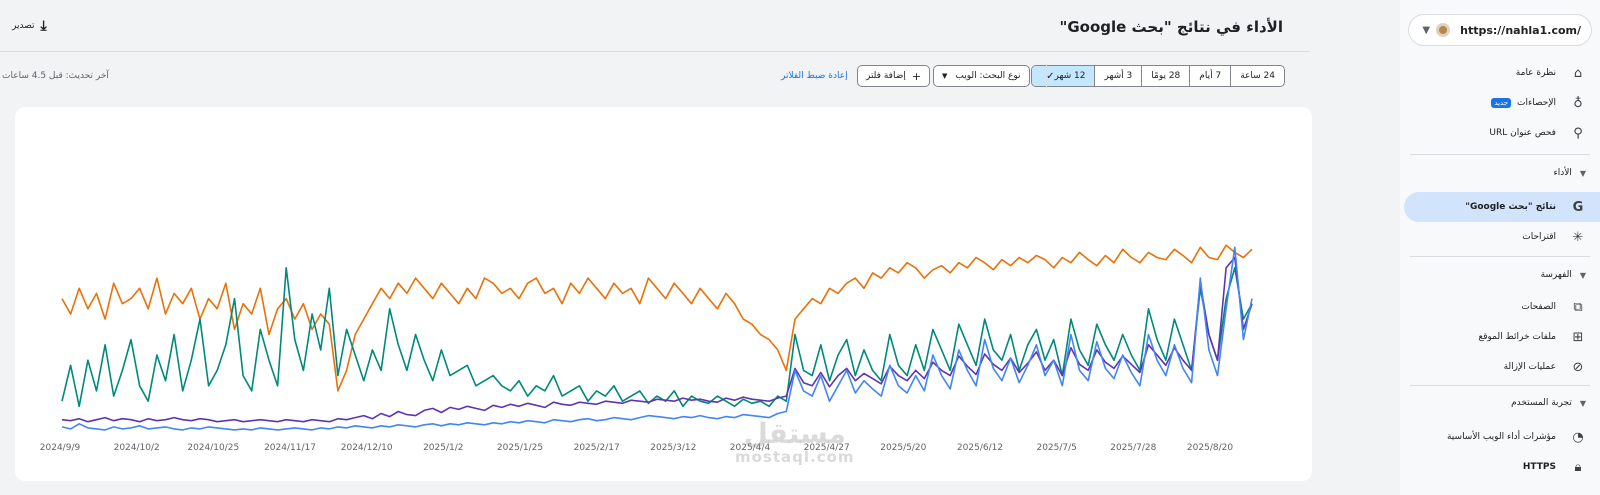 Image resolution: width=1600 pixels, height=495 pixels. What do you see at coordinates (981, 76) in the screenshot?
I see `search-type-dropdown: نوع البحث: الويب ▼` at bounding box center [981, 76].